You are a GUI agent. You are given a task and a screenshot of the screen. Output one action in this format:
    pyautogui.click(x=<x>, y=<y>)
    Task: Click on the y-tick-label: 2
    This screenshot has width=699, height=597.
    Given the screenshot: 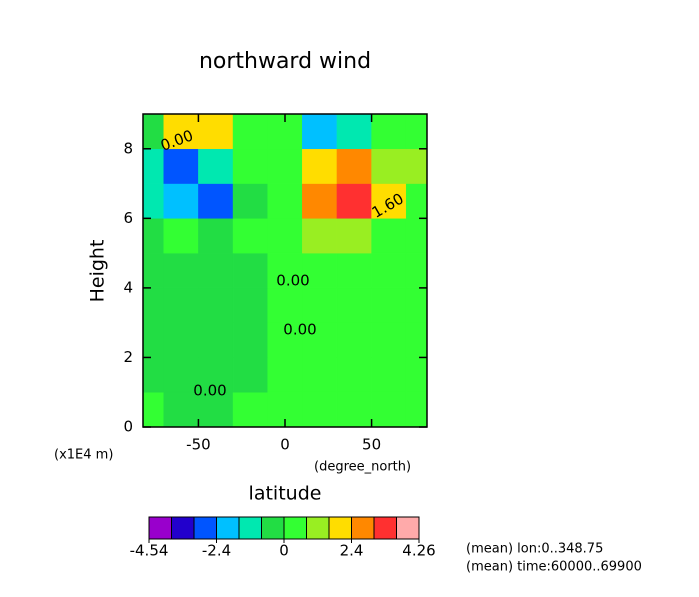 What is the action you would take?
    pyautogui.click(x=128, y=357)
    